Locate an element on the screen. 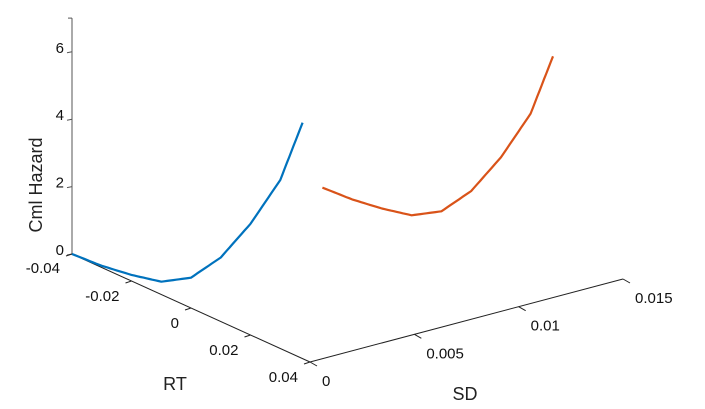 This screenshot has height=409, width=705. y-axis-label: SD is located at coordinates (464, 394).